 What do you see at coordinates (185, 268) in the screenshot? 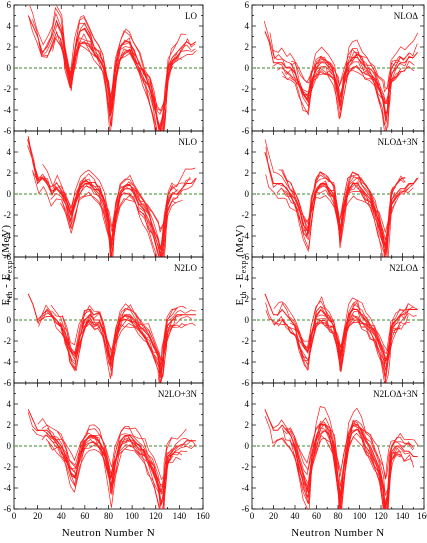
I see `panel-label: N2LO` at bounding box center [185, 268].